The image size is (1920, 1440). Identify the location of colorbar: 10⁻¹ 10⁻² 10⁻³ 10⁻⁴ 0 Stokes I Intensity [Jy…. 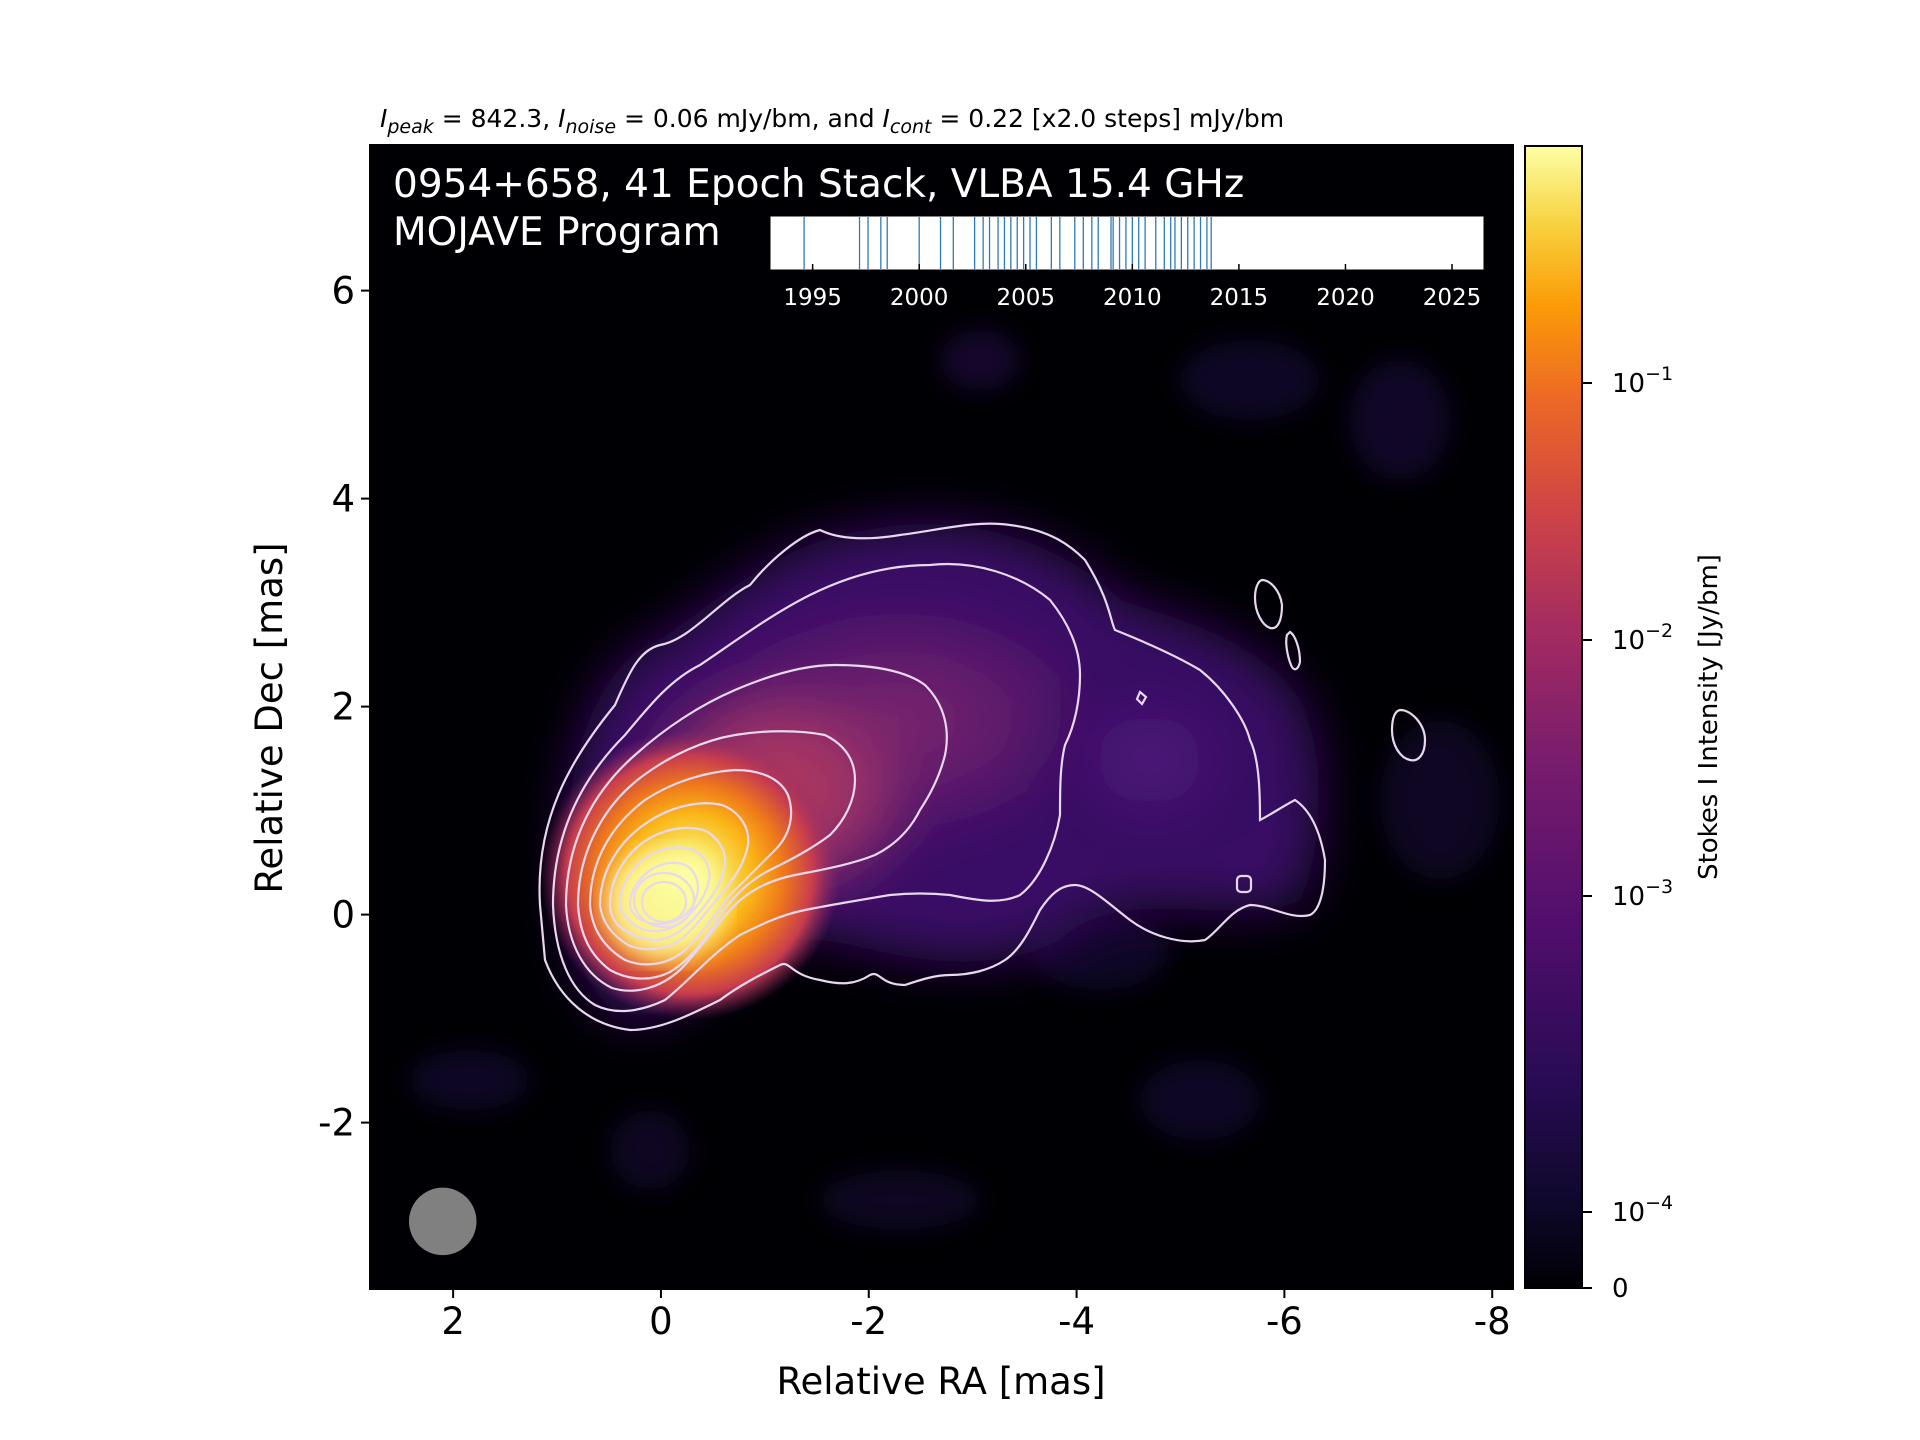
(1624, 724).